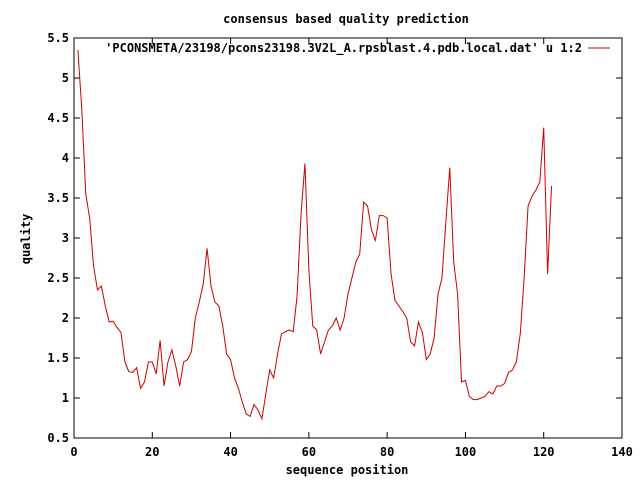  I want to click on x-axis-label: sequence position, so click(347, 470).